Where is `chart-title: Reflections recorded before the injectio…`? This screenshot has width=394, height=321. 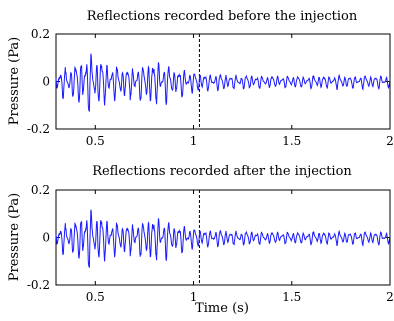
chart-title: Reflections recorded before the injectio… is located at coordinates (222, 16).